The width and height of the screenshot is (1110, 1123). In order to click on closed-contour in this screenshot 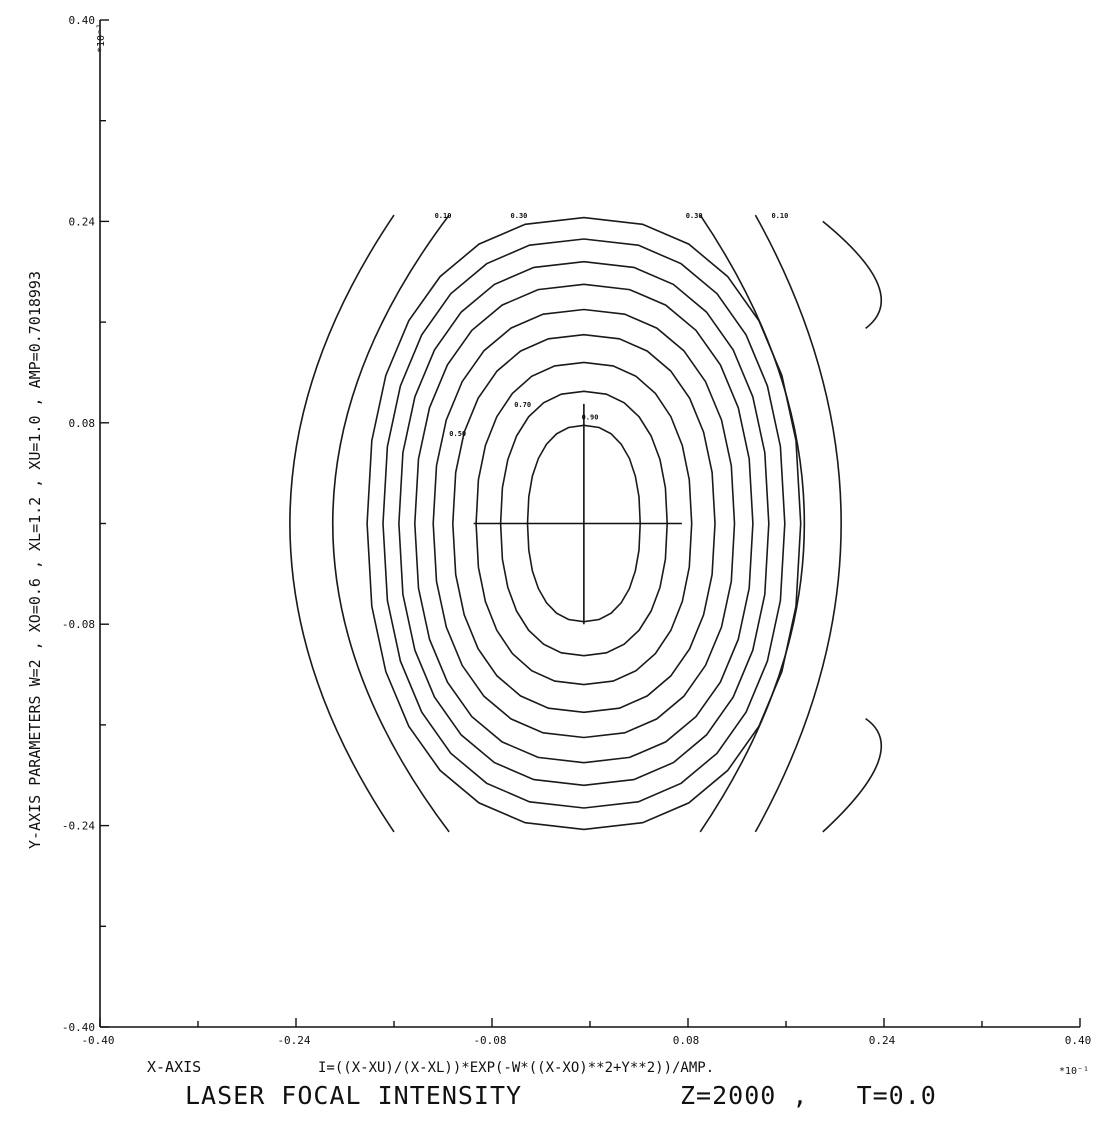, I will do `click(583, 523)`.